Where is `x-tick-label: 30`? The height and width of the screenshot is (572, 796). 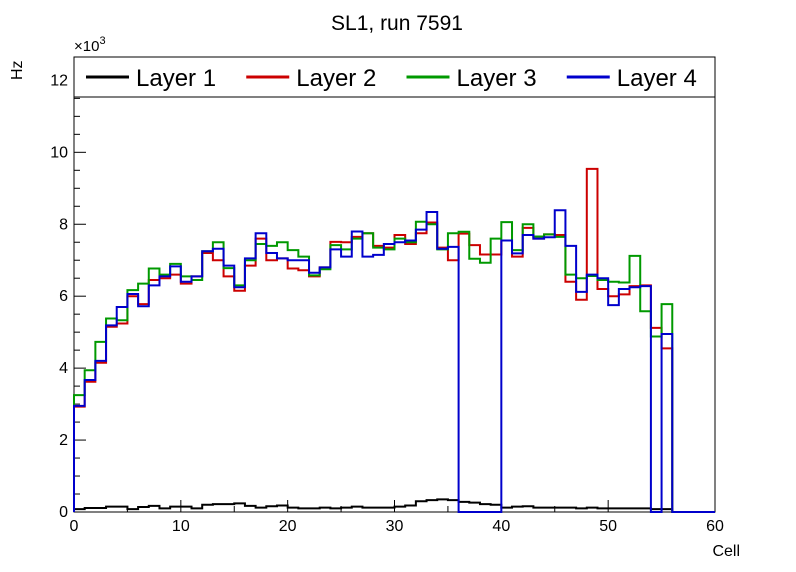
x-tick-label: 30 is located at coordinates (395, 526).